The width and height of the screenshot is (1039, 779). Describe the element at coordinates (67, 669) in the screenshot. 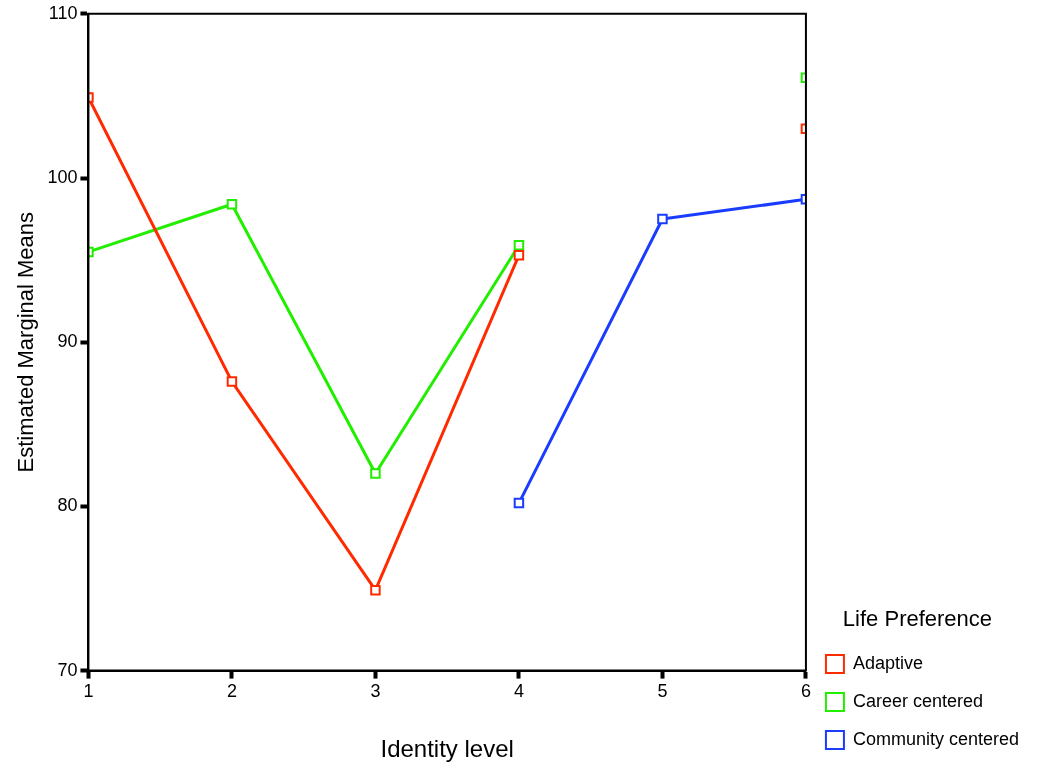

I see `y-tick-label: 70` at that location.